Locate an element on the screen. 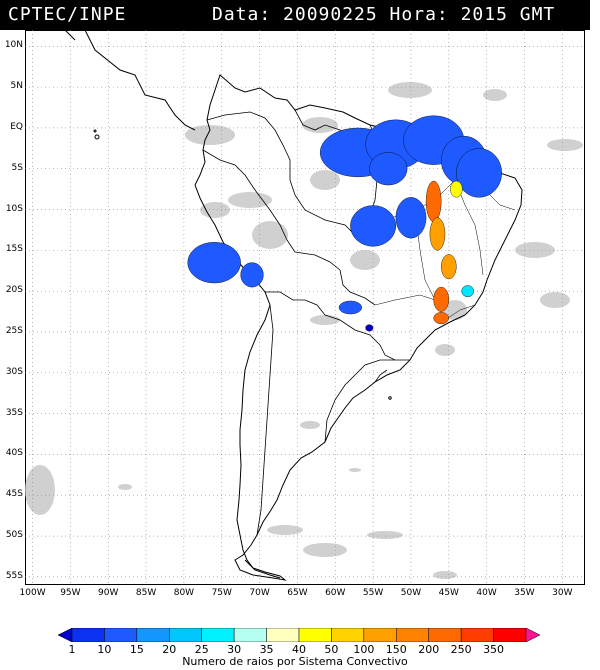 The image size is (600, 670). colorbar-tick-label: 200 is located at coordinates (429, 649).